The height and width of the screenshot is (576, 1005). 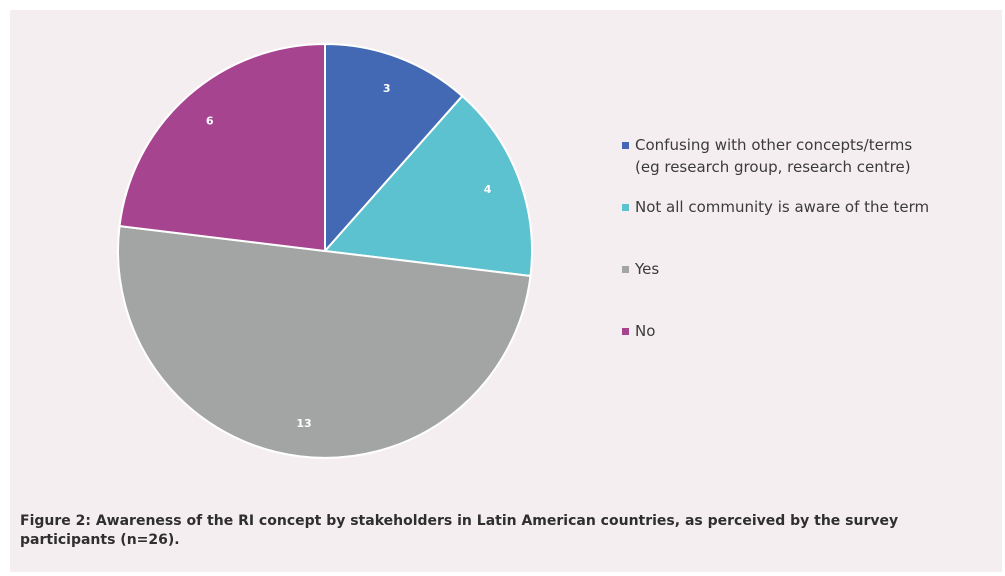 I want to click on slice-label-no: 6, so click(x=210, y=120).